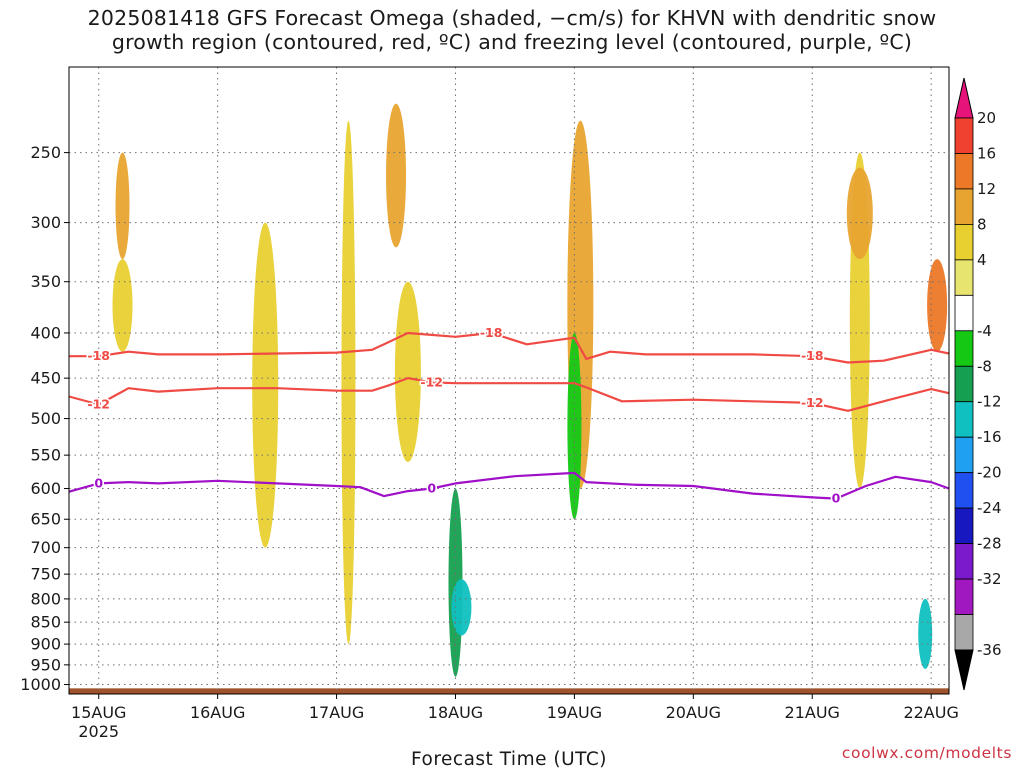  What do you see at coordinates (964, 98) in the screenshot?
I see `colorbar-top-arrow` at bounding box center [964, 98].